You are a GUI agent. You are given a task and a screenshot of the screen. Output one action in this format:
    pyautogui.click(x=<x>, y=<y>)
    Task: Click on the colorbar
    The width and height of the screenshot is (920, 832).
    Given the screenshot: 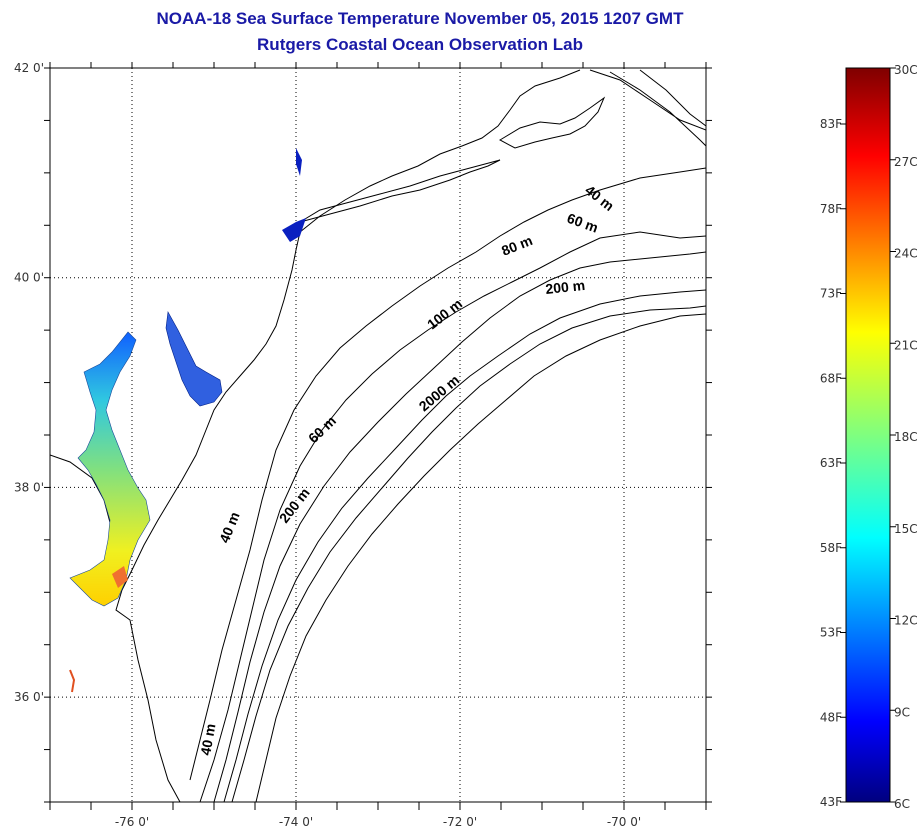 What is the action you would take?
    pyautogui.click(x=868, y=435)
    